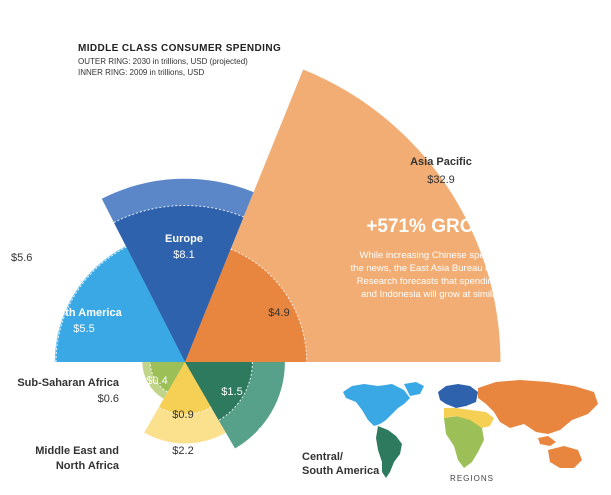  Describe the element at coordinates (469, 418) in the screenshot. I see `map-middle-east` at that location.